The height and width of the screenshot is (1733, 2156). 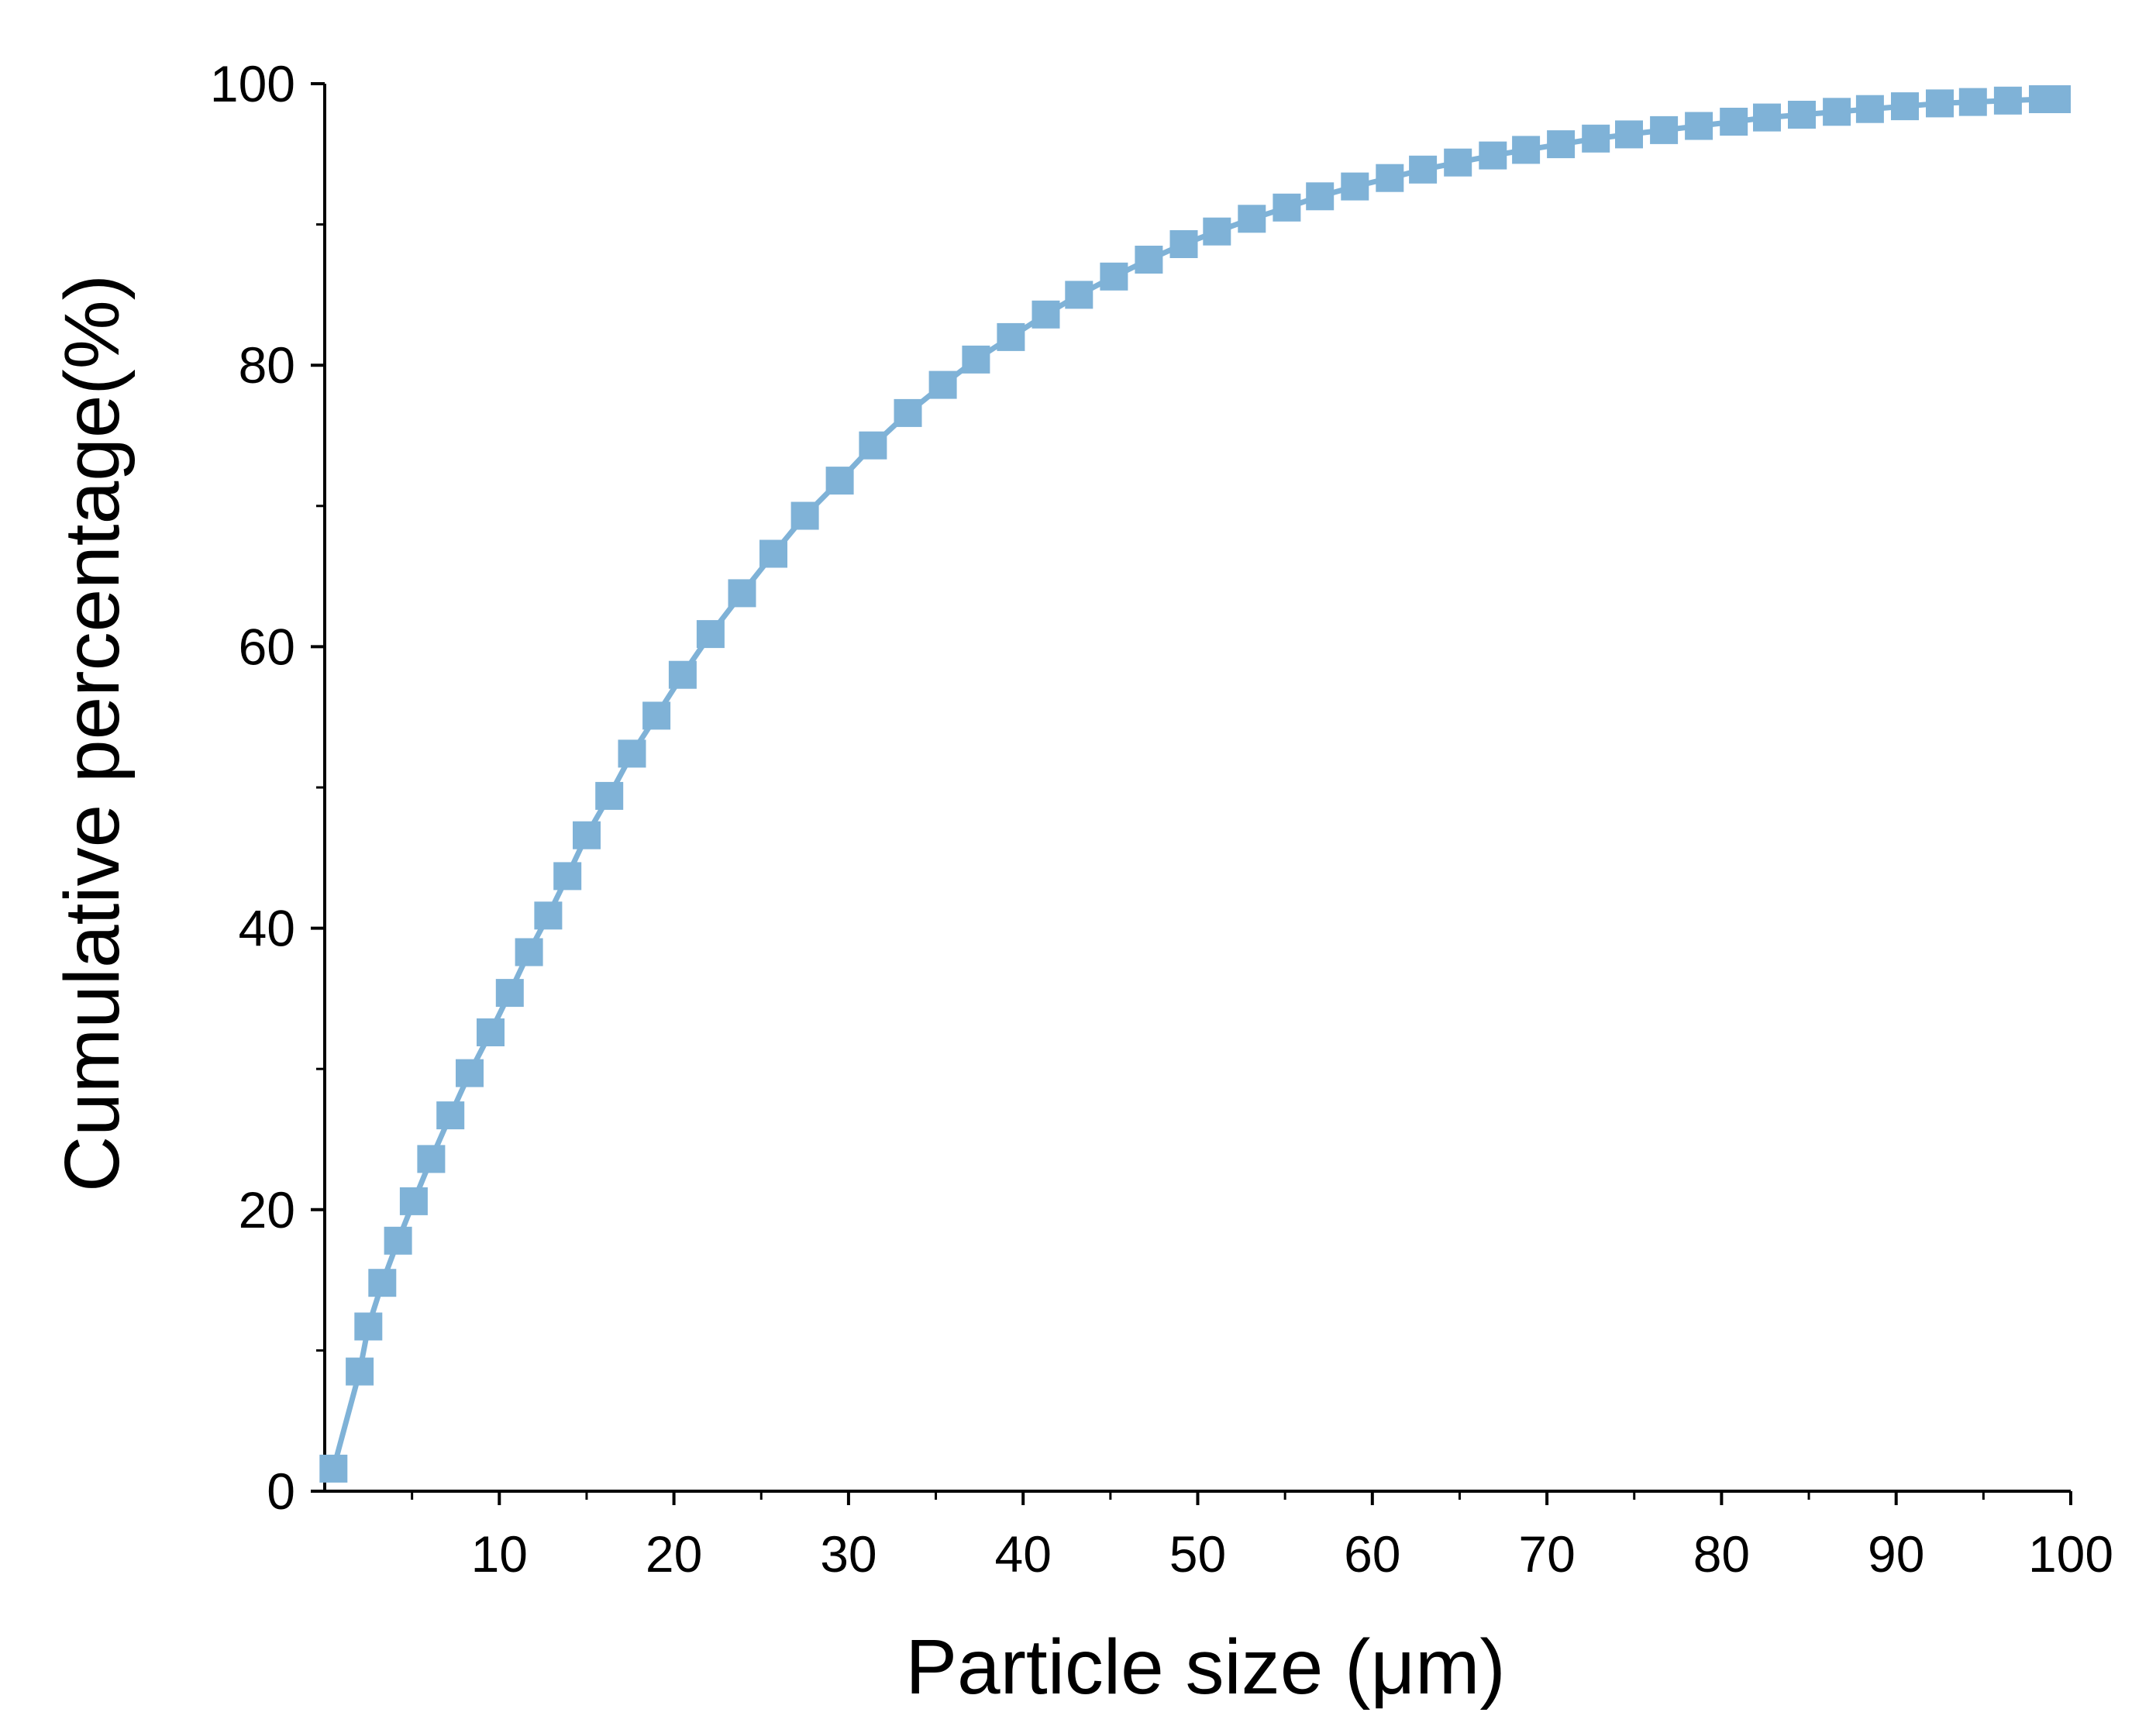 I want to click on y-tick-label: 100, so click(x=252, y=84).